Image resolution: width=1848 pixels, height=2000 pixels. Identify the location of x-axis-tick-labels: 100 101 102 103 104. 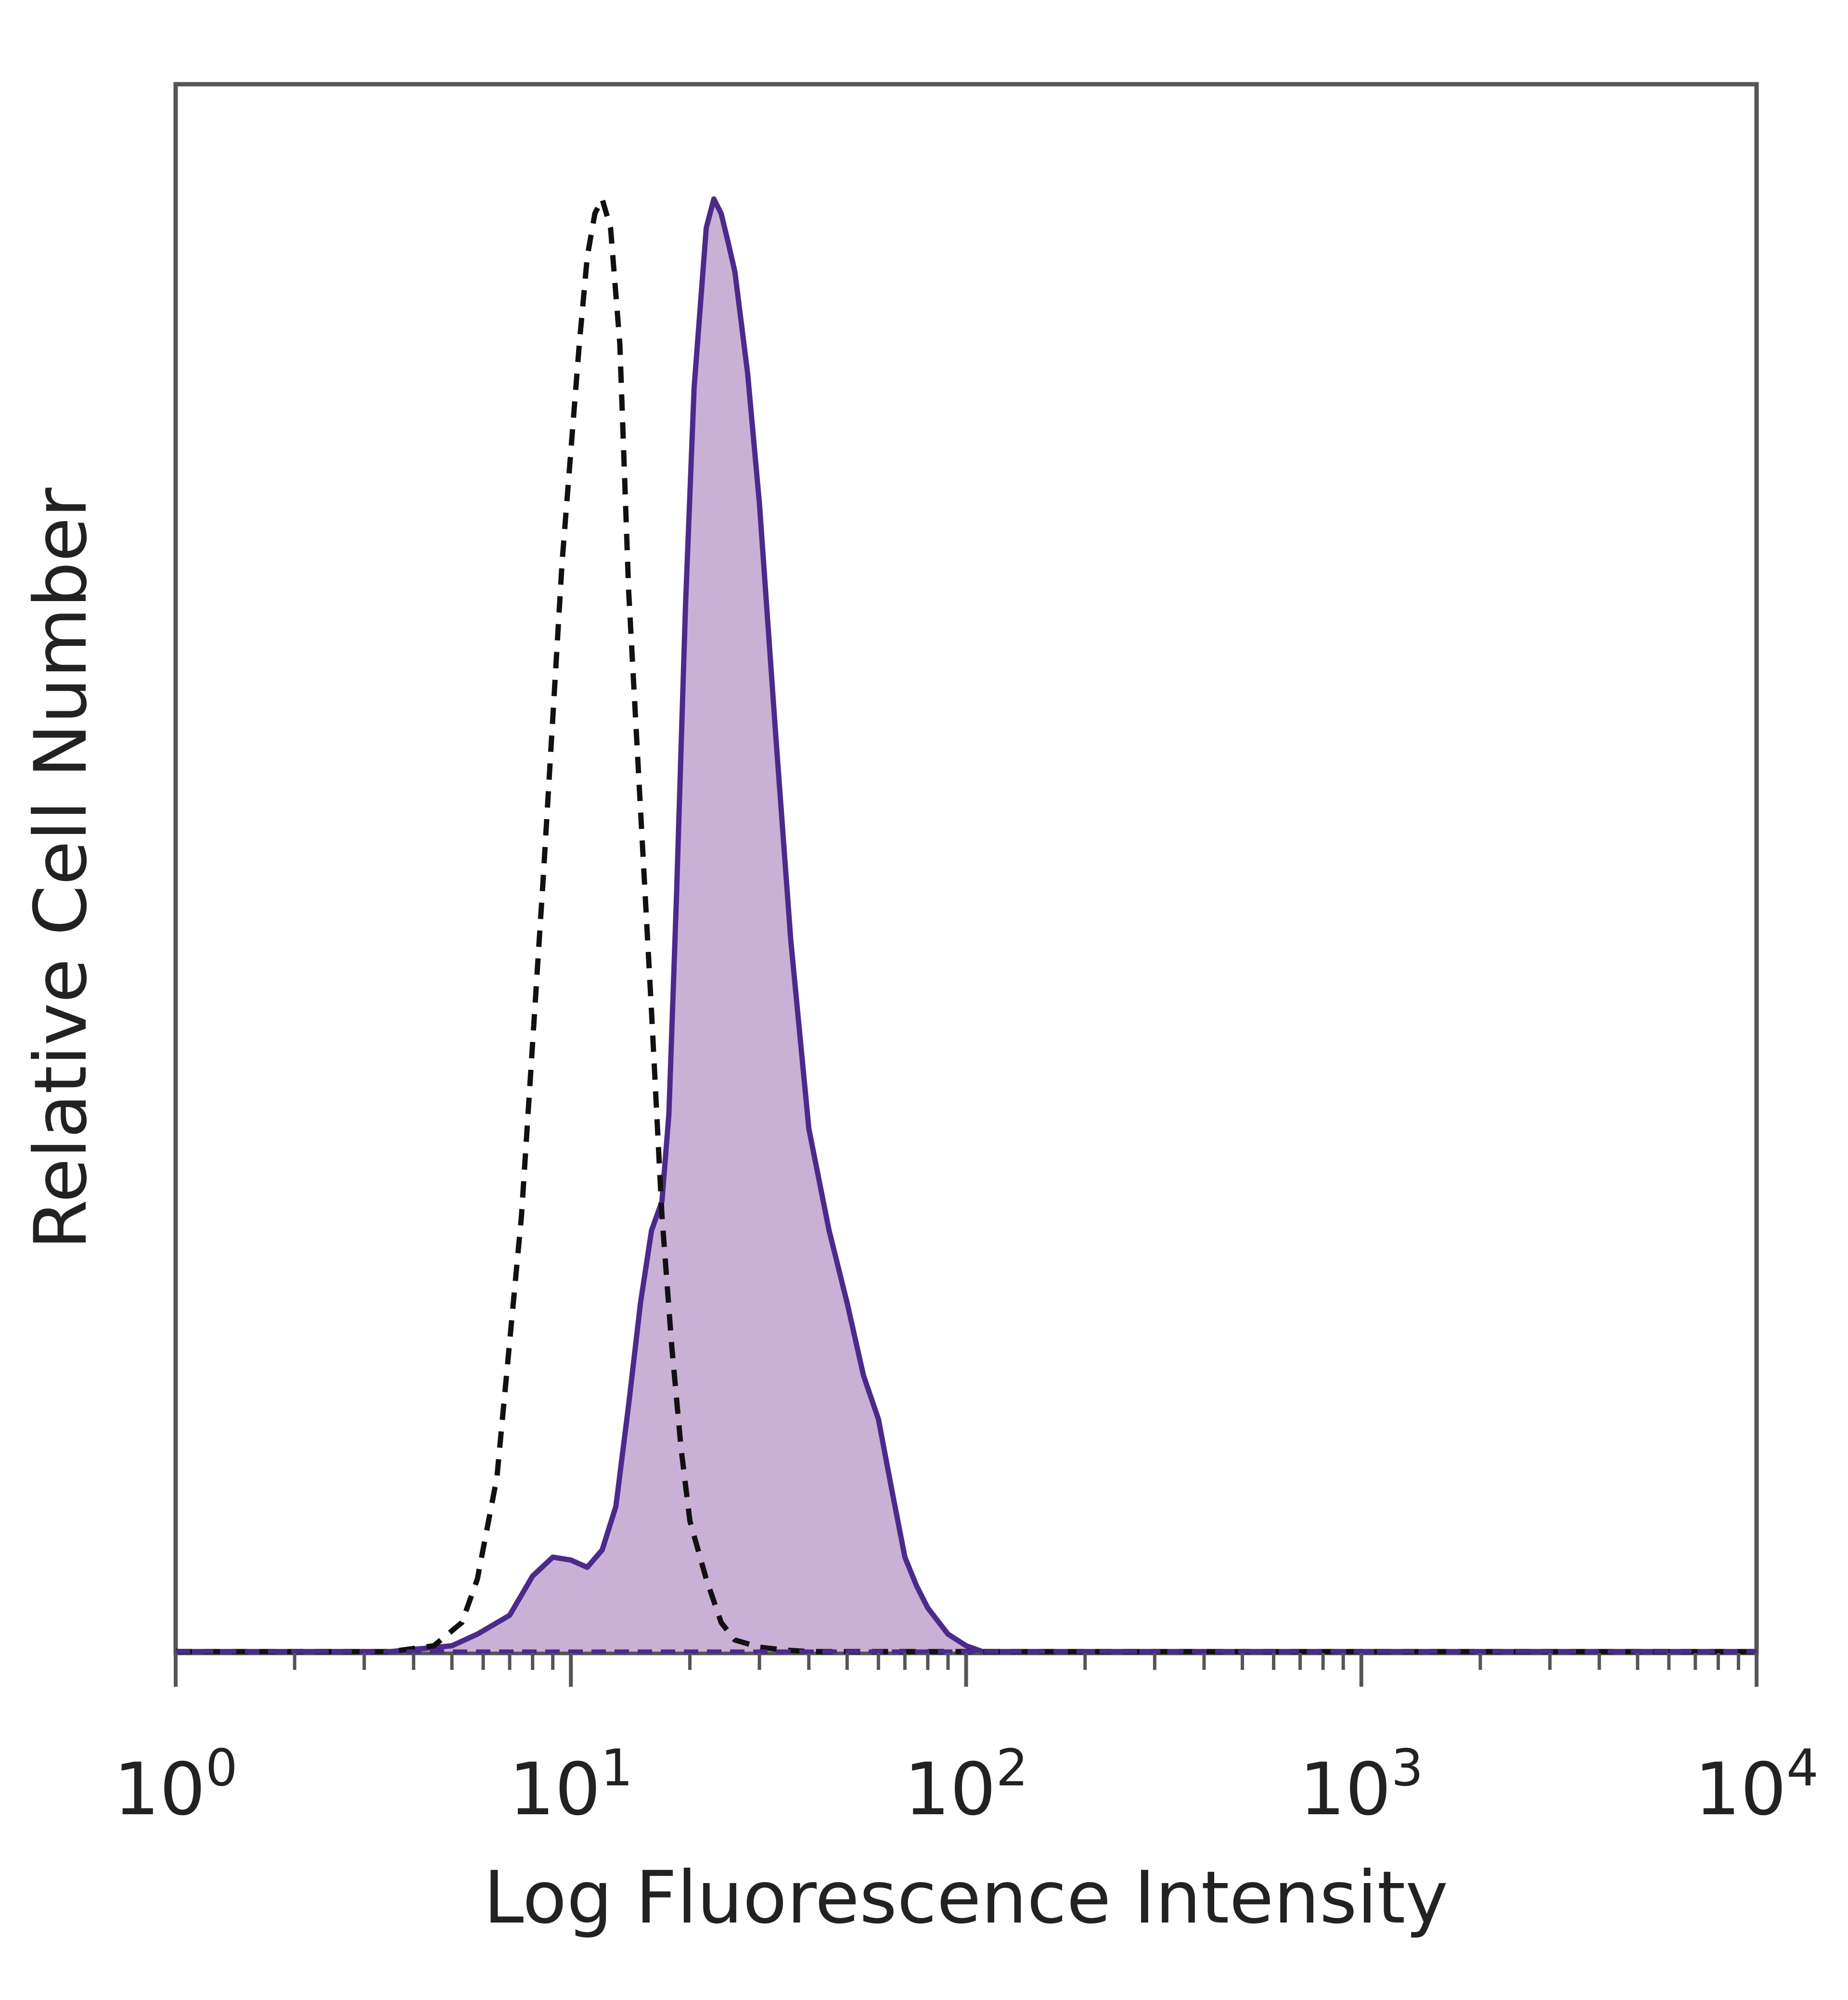
(966, 1785).